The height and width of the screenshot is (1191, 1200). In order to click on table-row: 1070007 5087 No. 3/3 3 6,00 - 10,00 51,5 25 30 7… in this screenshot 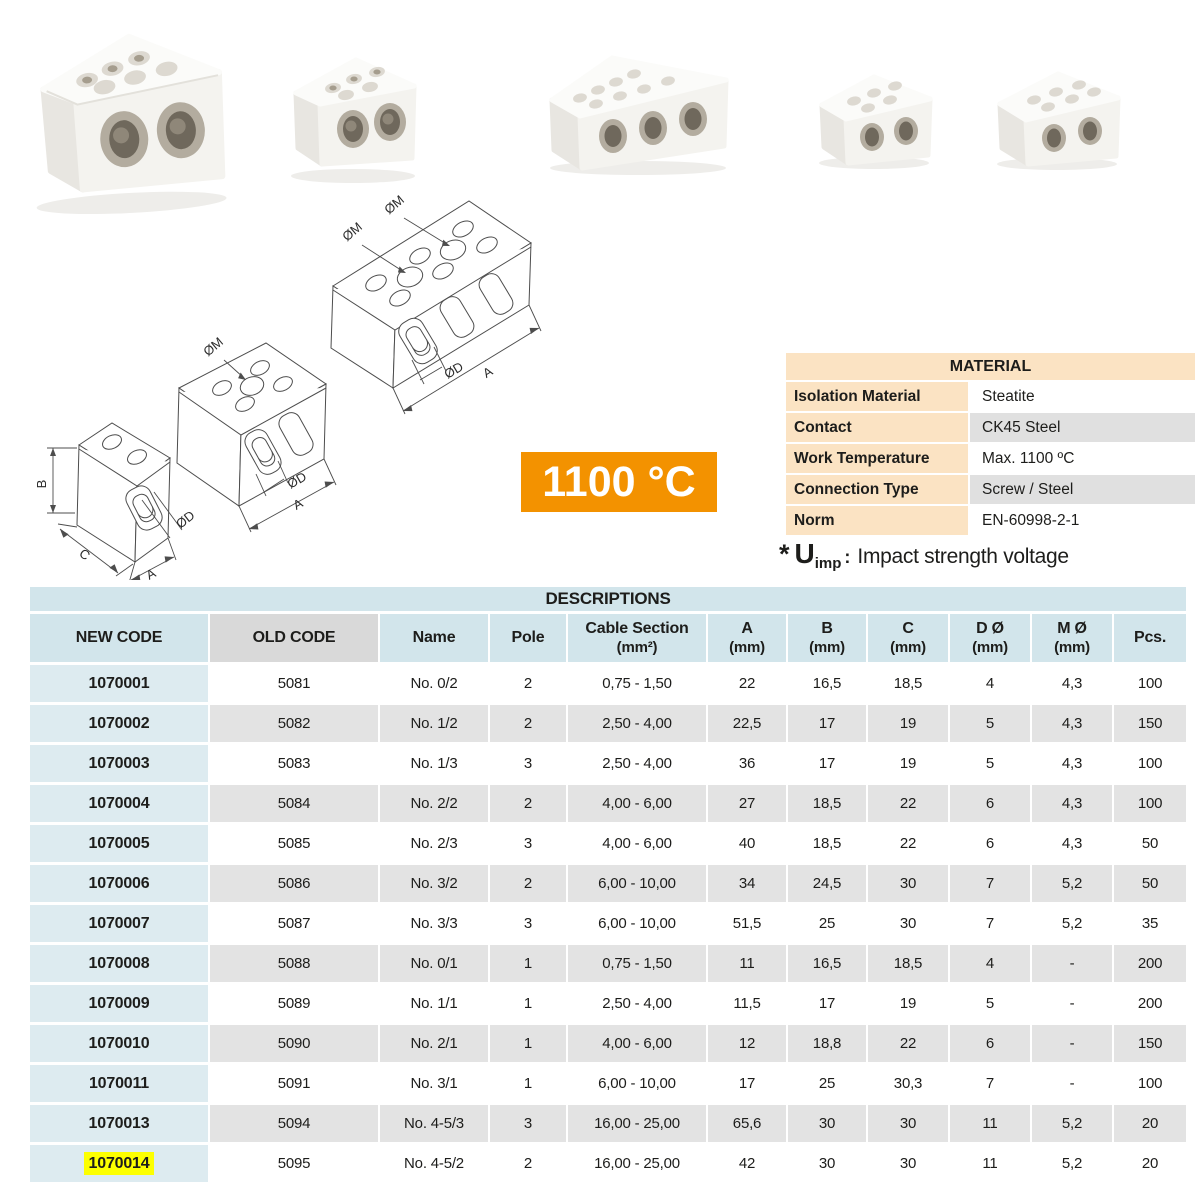, I will do `click(608, 923)`.